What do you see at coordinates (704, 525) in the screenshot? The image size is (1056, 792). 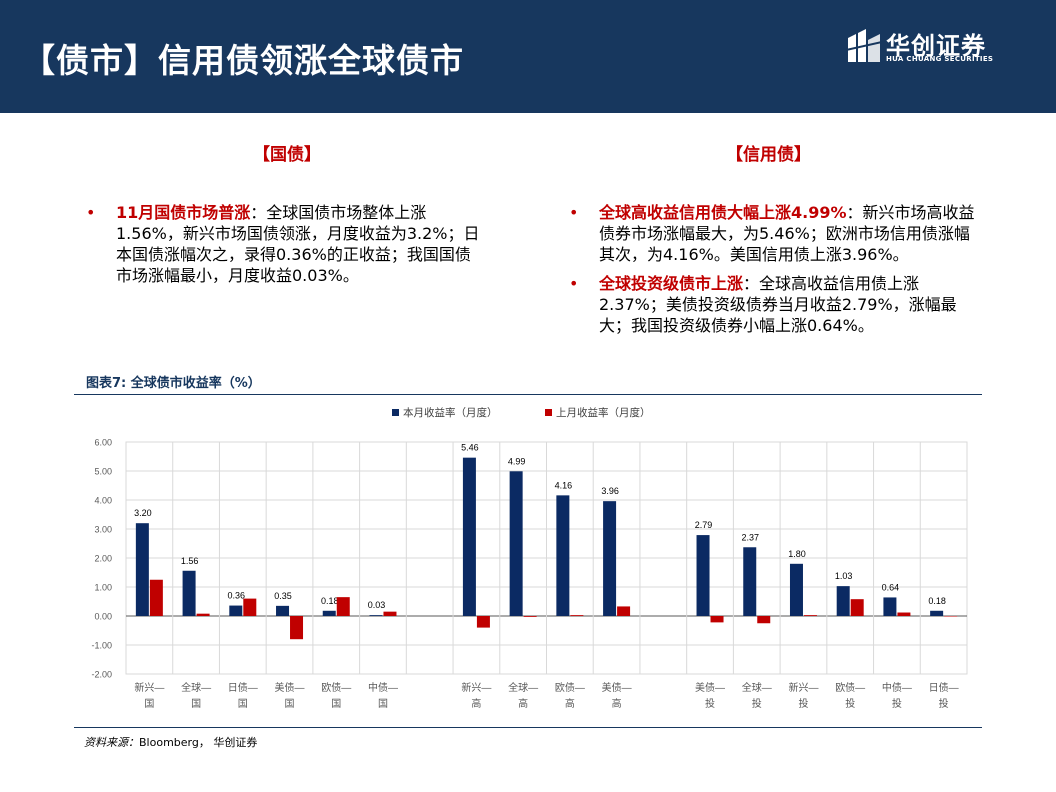 I see `bar-data-label: 2.79` at bounding box center [704, 525].